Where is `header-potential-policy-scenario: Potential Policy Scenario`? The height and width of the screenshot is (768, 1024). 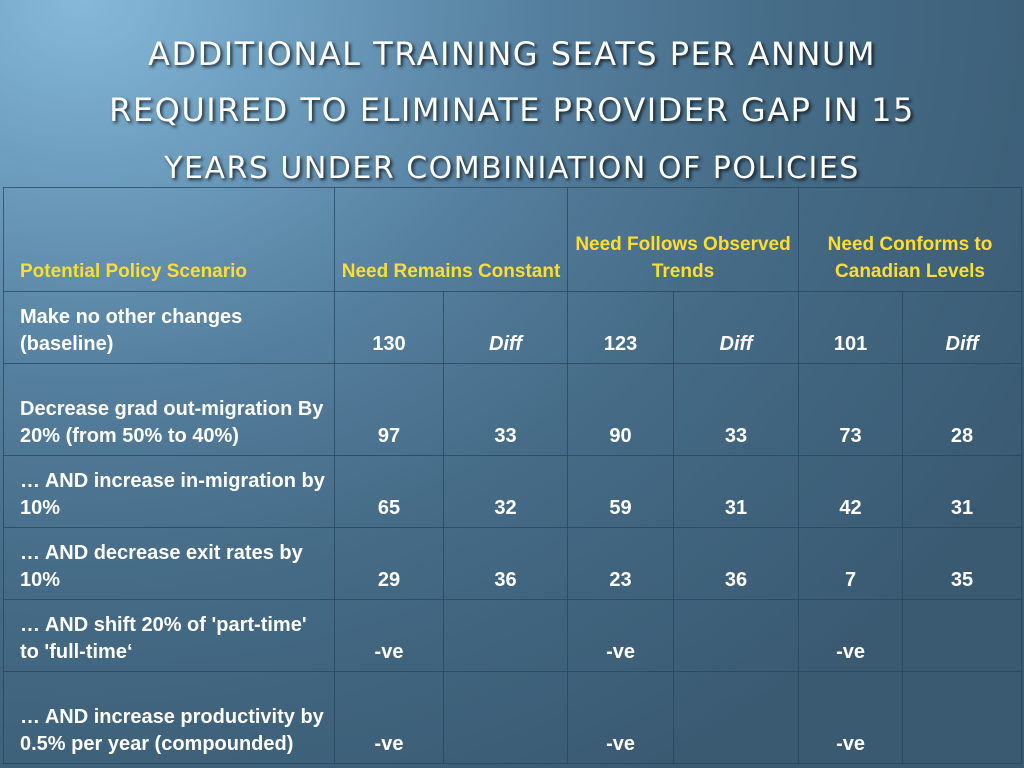
header-potential-policy-scenario: Potential Policy Scenario is located at coordinates (169, 239).